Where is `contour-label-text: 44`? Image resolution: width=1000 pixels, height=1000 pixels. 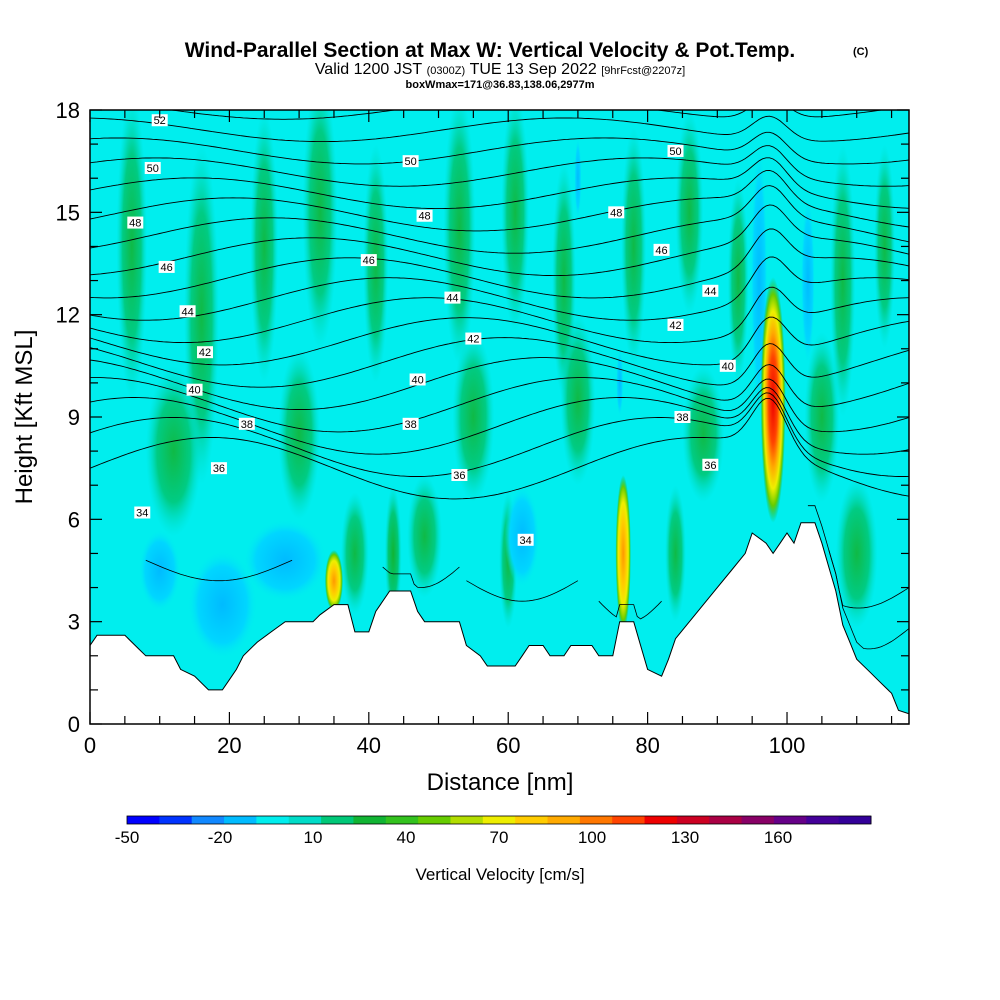
contour-label-text: 44 is located at coordinates (710, 292).